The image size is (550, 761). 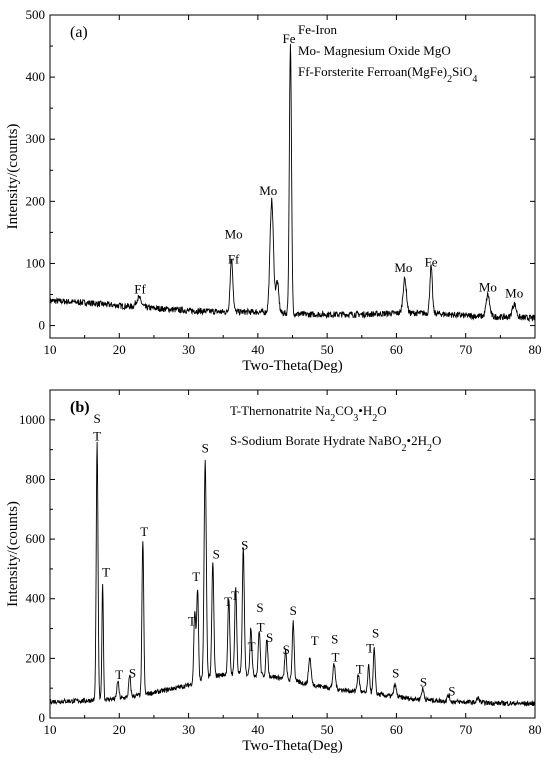 I want to click on y-tick-label: 100, so click(x=36, y=262).